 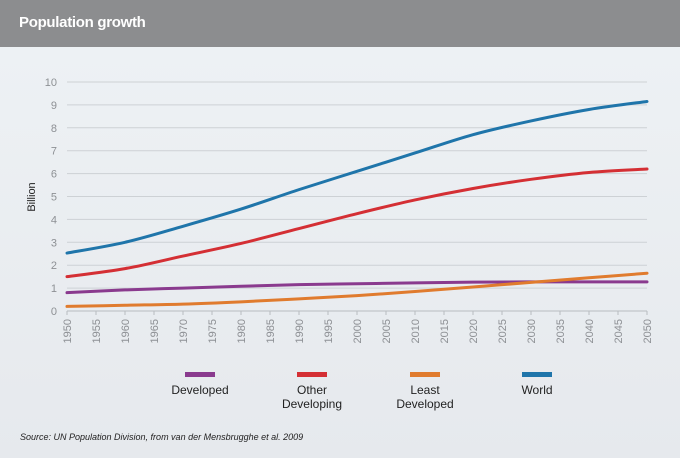 I want to click on x-tick-label: 2050, so click(x=648, y=331).